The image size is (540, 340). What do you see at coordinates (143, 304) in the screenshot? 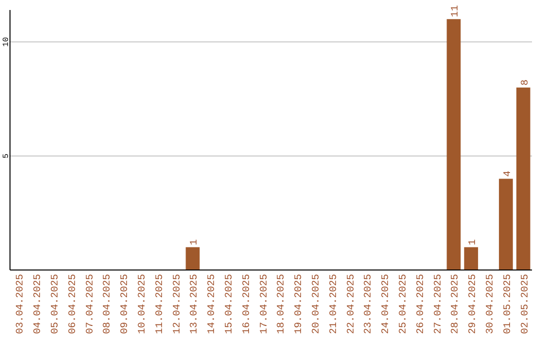
I see `x-tick-label: 10.04.2025` at bounding box center [143, 304].